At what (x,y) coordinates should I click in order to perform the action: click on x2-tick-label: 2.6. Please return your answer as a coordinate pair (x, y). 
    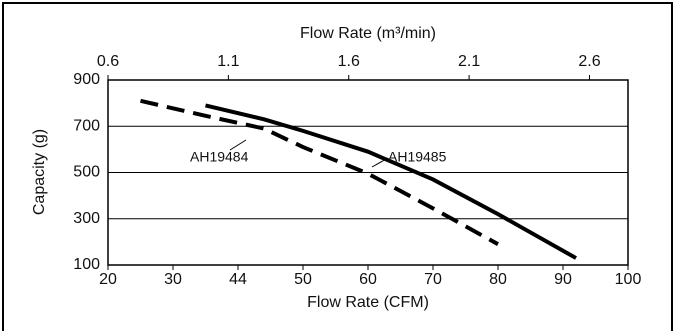
    Looking at the image, I should click on (589, 61).